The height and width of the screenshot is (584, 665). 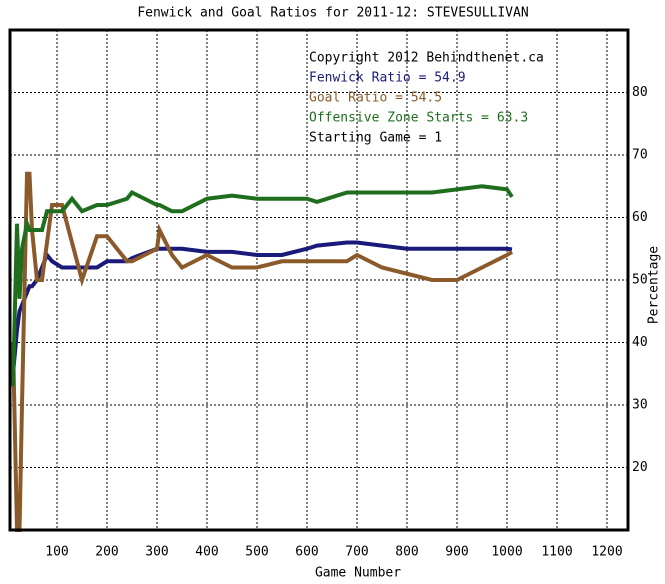 What do you see at coordinates (406, 552) in the screenshot?
I see `x-tick-label: 800` at bounding box center [406, 552].